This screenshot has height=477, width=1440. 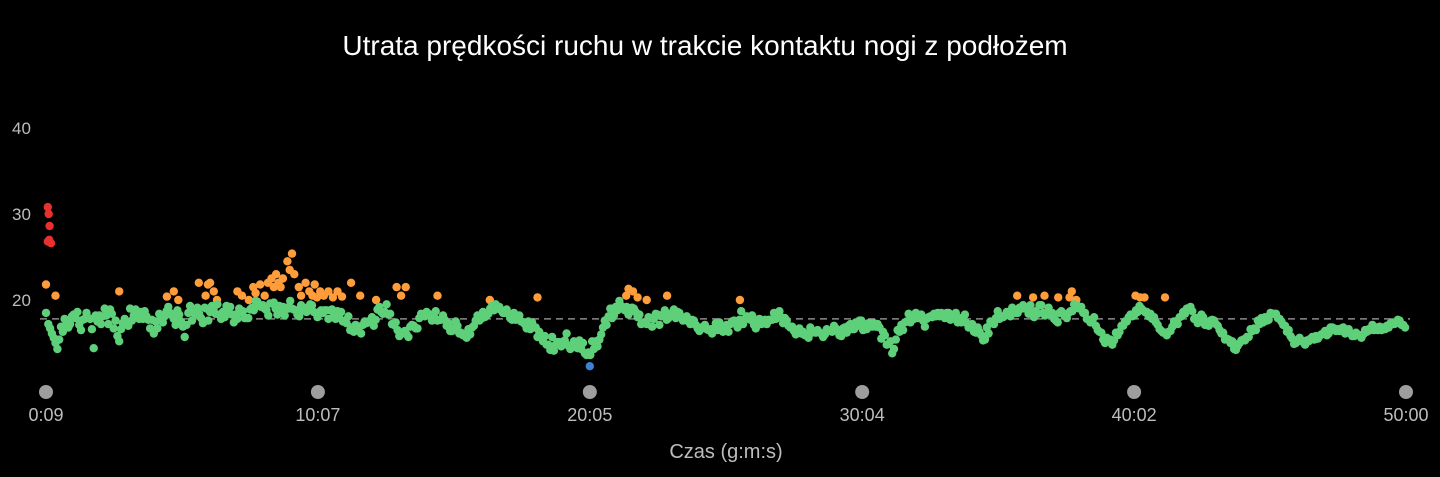 I want to click on x-tick-label: 50:00, so click(x=1405, y=415).